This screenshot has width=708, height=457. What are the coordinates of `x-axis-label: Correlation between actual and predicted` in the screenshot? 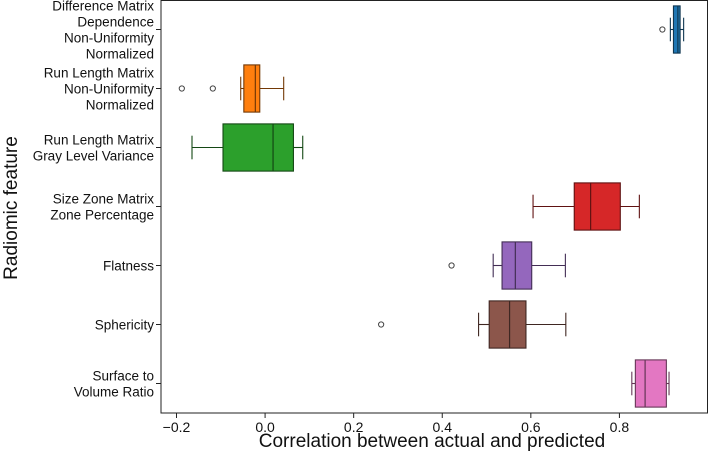 It's located at (432, 441).